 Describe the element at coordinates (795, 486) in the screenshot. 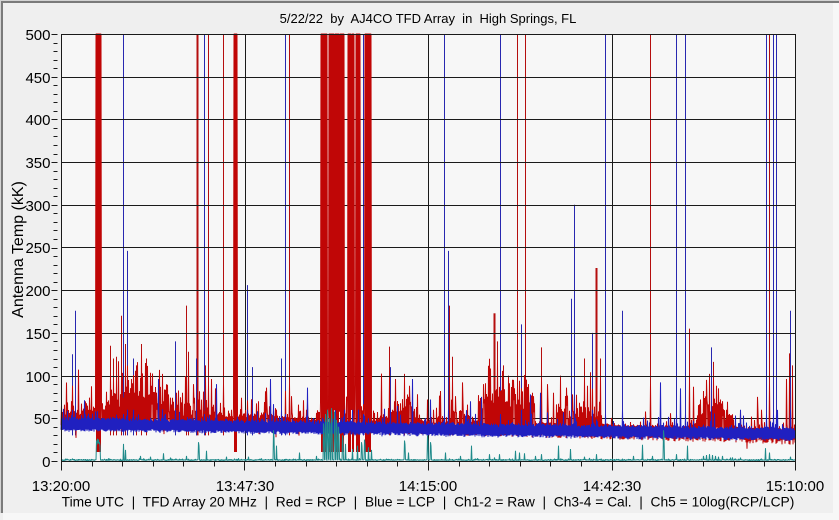

I see `svg-text: 15:10:00` at that location.